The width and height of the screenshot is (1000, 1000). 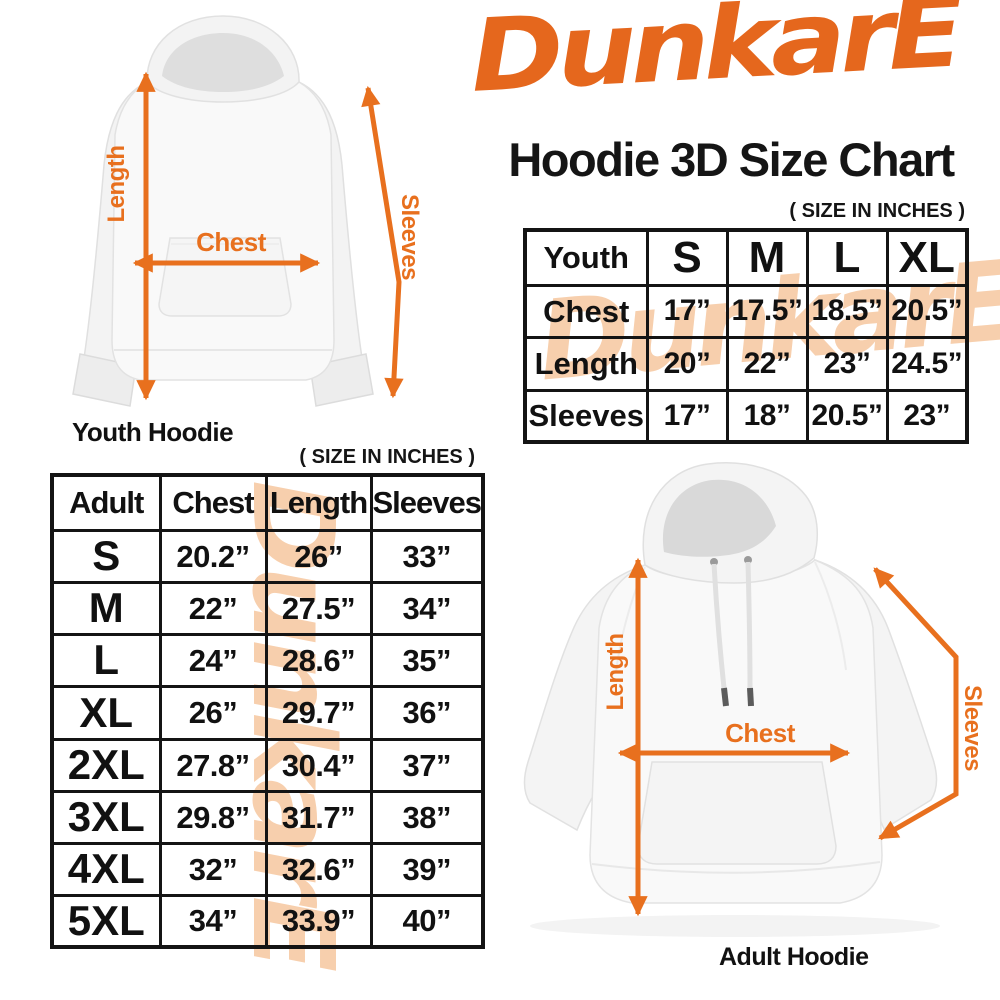 What do you see at coordinates (387, 457) in the screenshot?
I see `adult-size-note: ( SIZE IN INCHES )` at bounding box center [387, 457].